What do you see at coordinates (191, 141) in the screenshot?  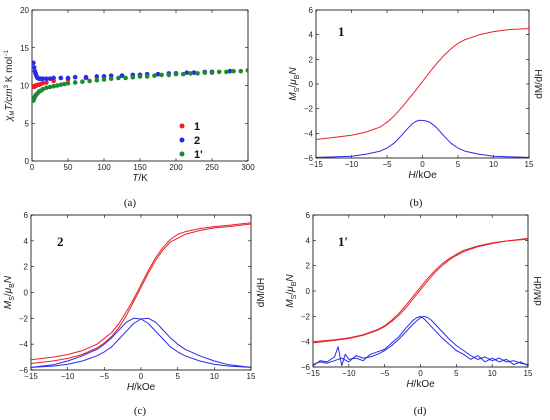 I see `legend: 1 2 1'` at bounding box center [191, 141].